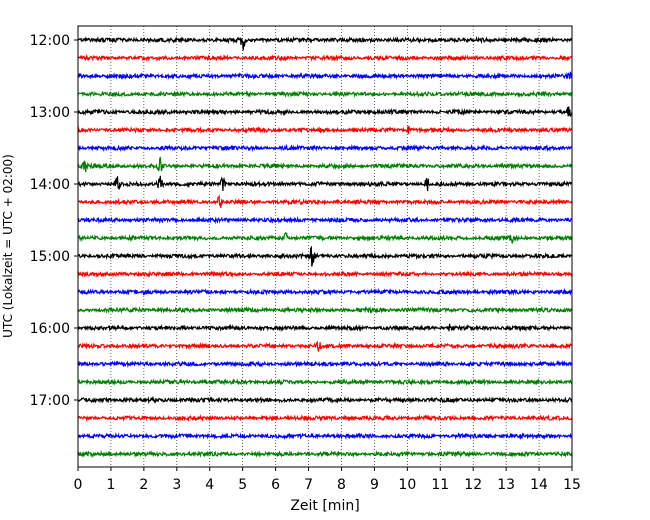 The height and width of the screenshot is (520, 650). What do you see at coordinates (242, 485) in the screenshot?
I see `x-tick-label: 5` at bounding box center [242, 485].